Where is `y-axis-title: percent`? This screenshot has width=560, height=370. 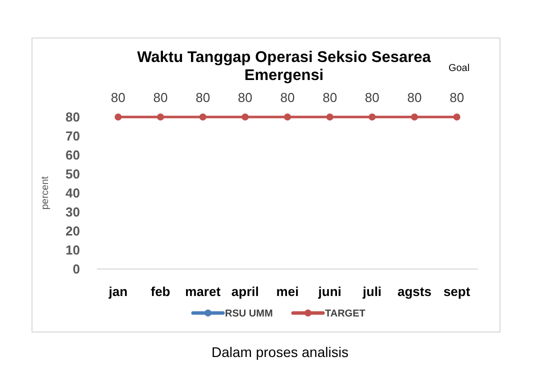 y-axis-title: percent is located at coordinates (45, 193).